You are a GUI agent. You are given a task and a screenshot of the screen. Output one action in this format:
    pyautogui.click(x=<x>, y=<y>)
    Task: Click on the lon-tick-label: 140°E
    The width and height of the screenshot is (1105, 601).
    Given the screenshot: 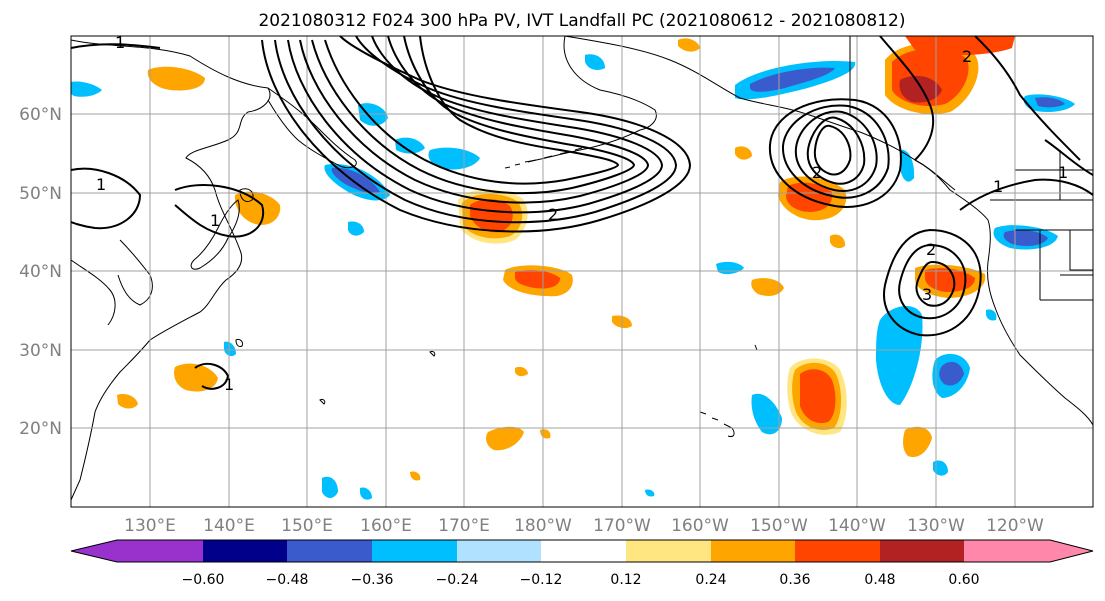 What is the action you would take?
    pyautogui.click(x=229, y=526)
    